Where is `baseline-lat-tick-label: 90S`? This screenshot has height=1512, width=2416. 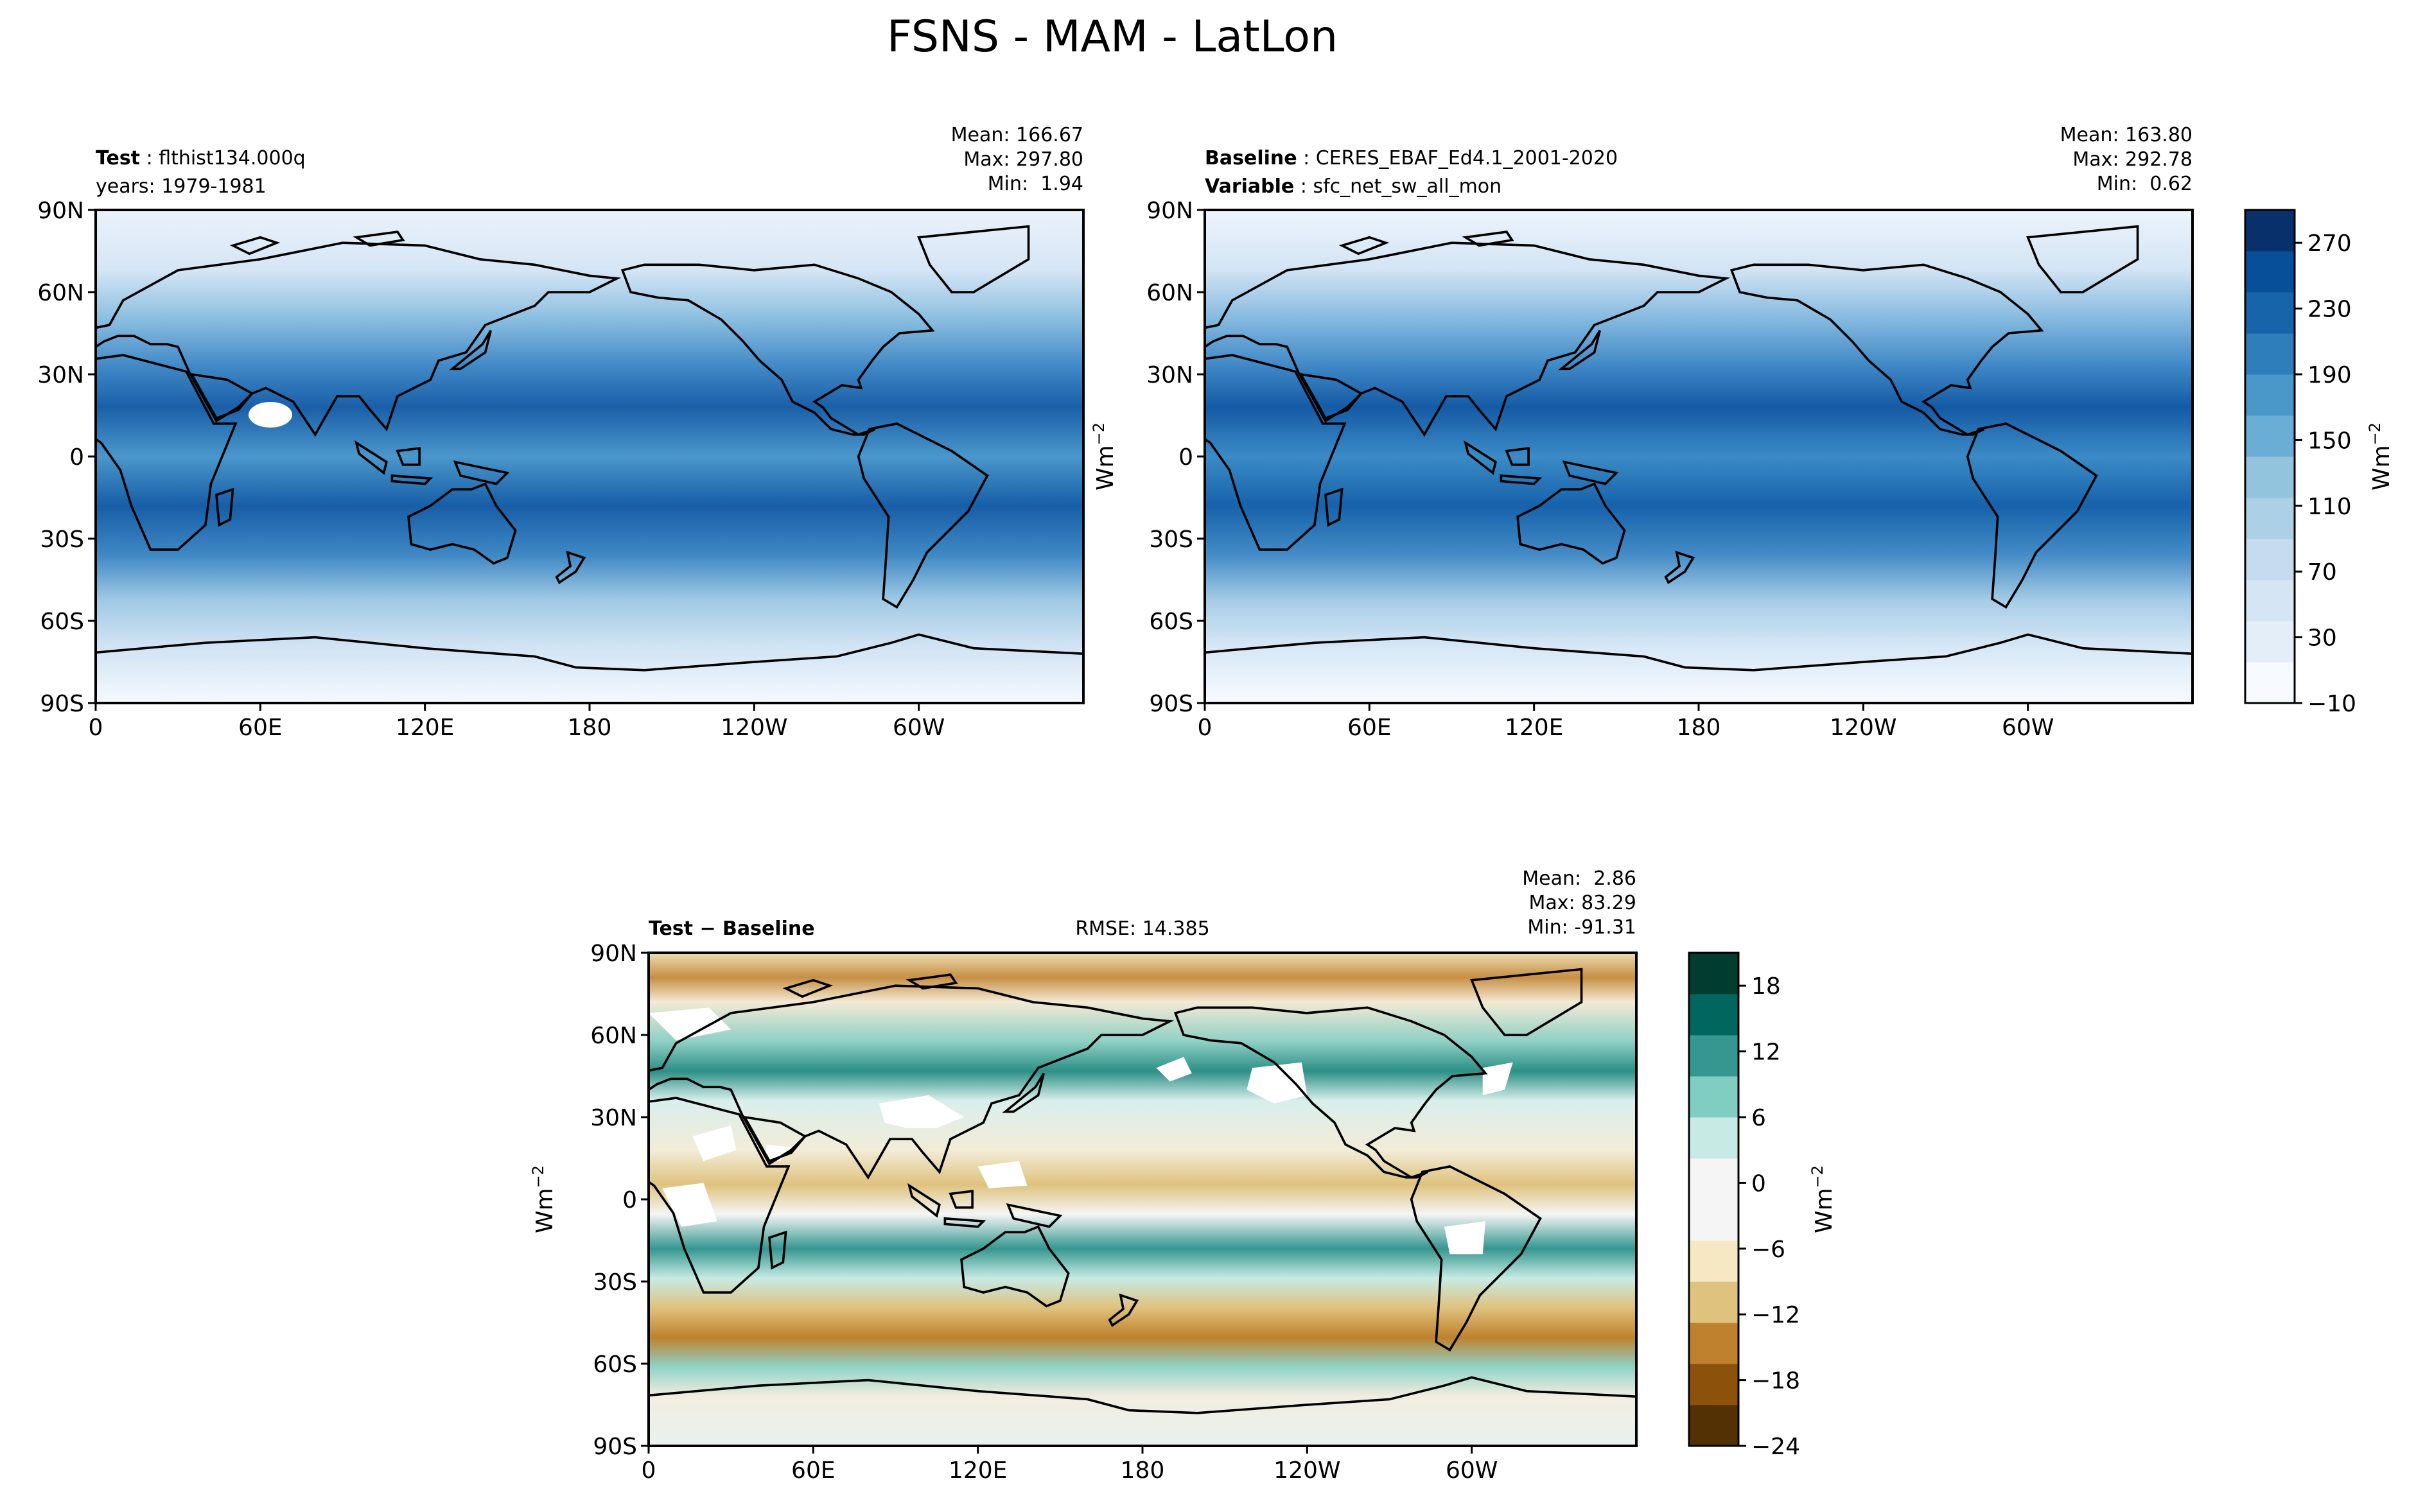
baseline-lat-tick-label: 90S is located at coordinates (1171, 704).